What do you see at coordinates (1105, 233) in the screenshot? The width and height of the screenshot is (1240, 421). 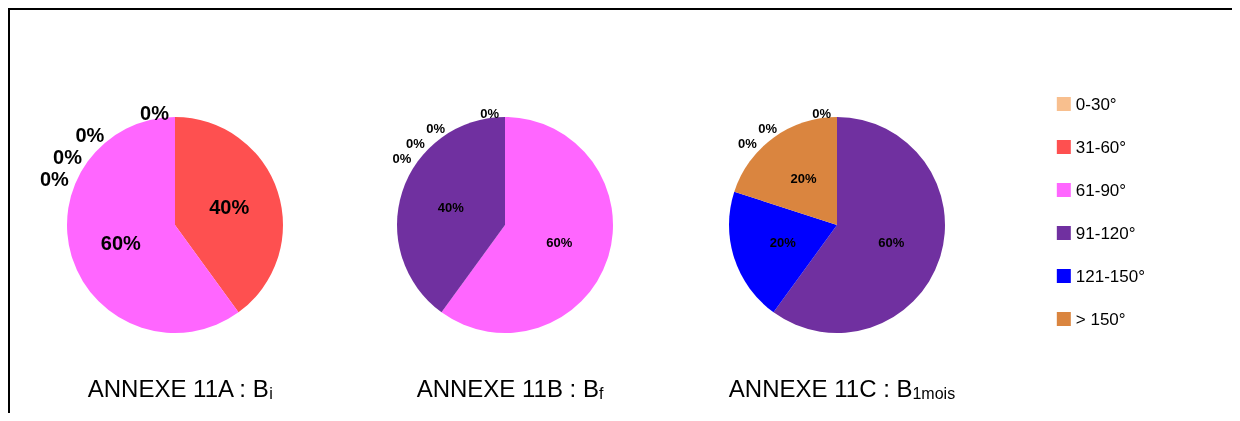 I see `legend-label: 91-120°` at bounding box center [1105, 233].